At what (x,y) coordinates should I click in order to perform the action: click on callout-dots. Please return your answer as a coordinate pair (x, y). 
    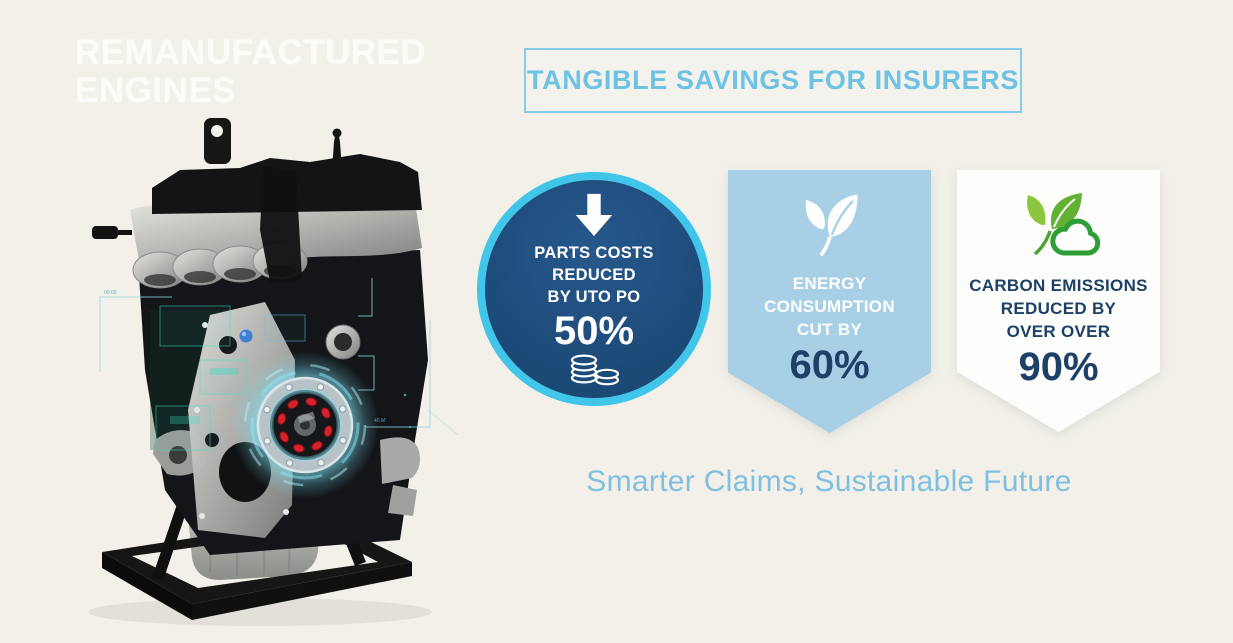
    Looking at the image, I should click on (407, 411).